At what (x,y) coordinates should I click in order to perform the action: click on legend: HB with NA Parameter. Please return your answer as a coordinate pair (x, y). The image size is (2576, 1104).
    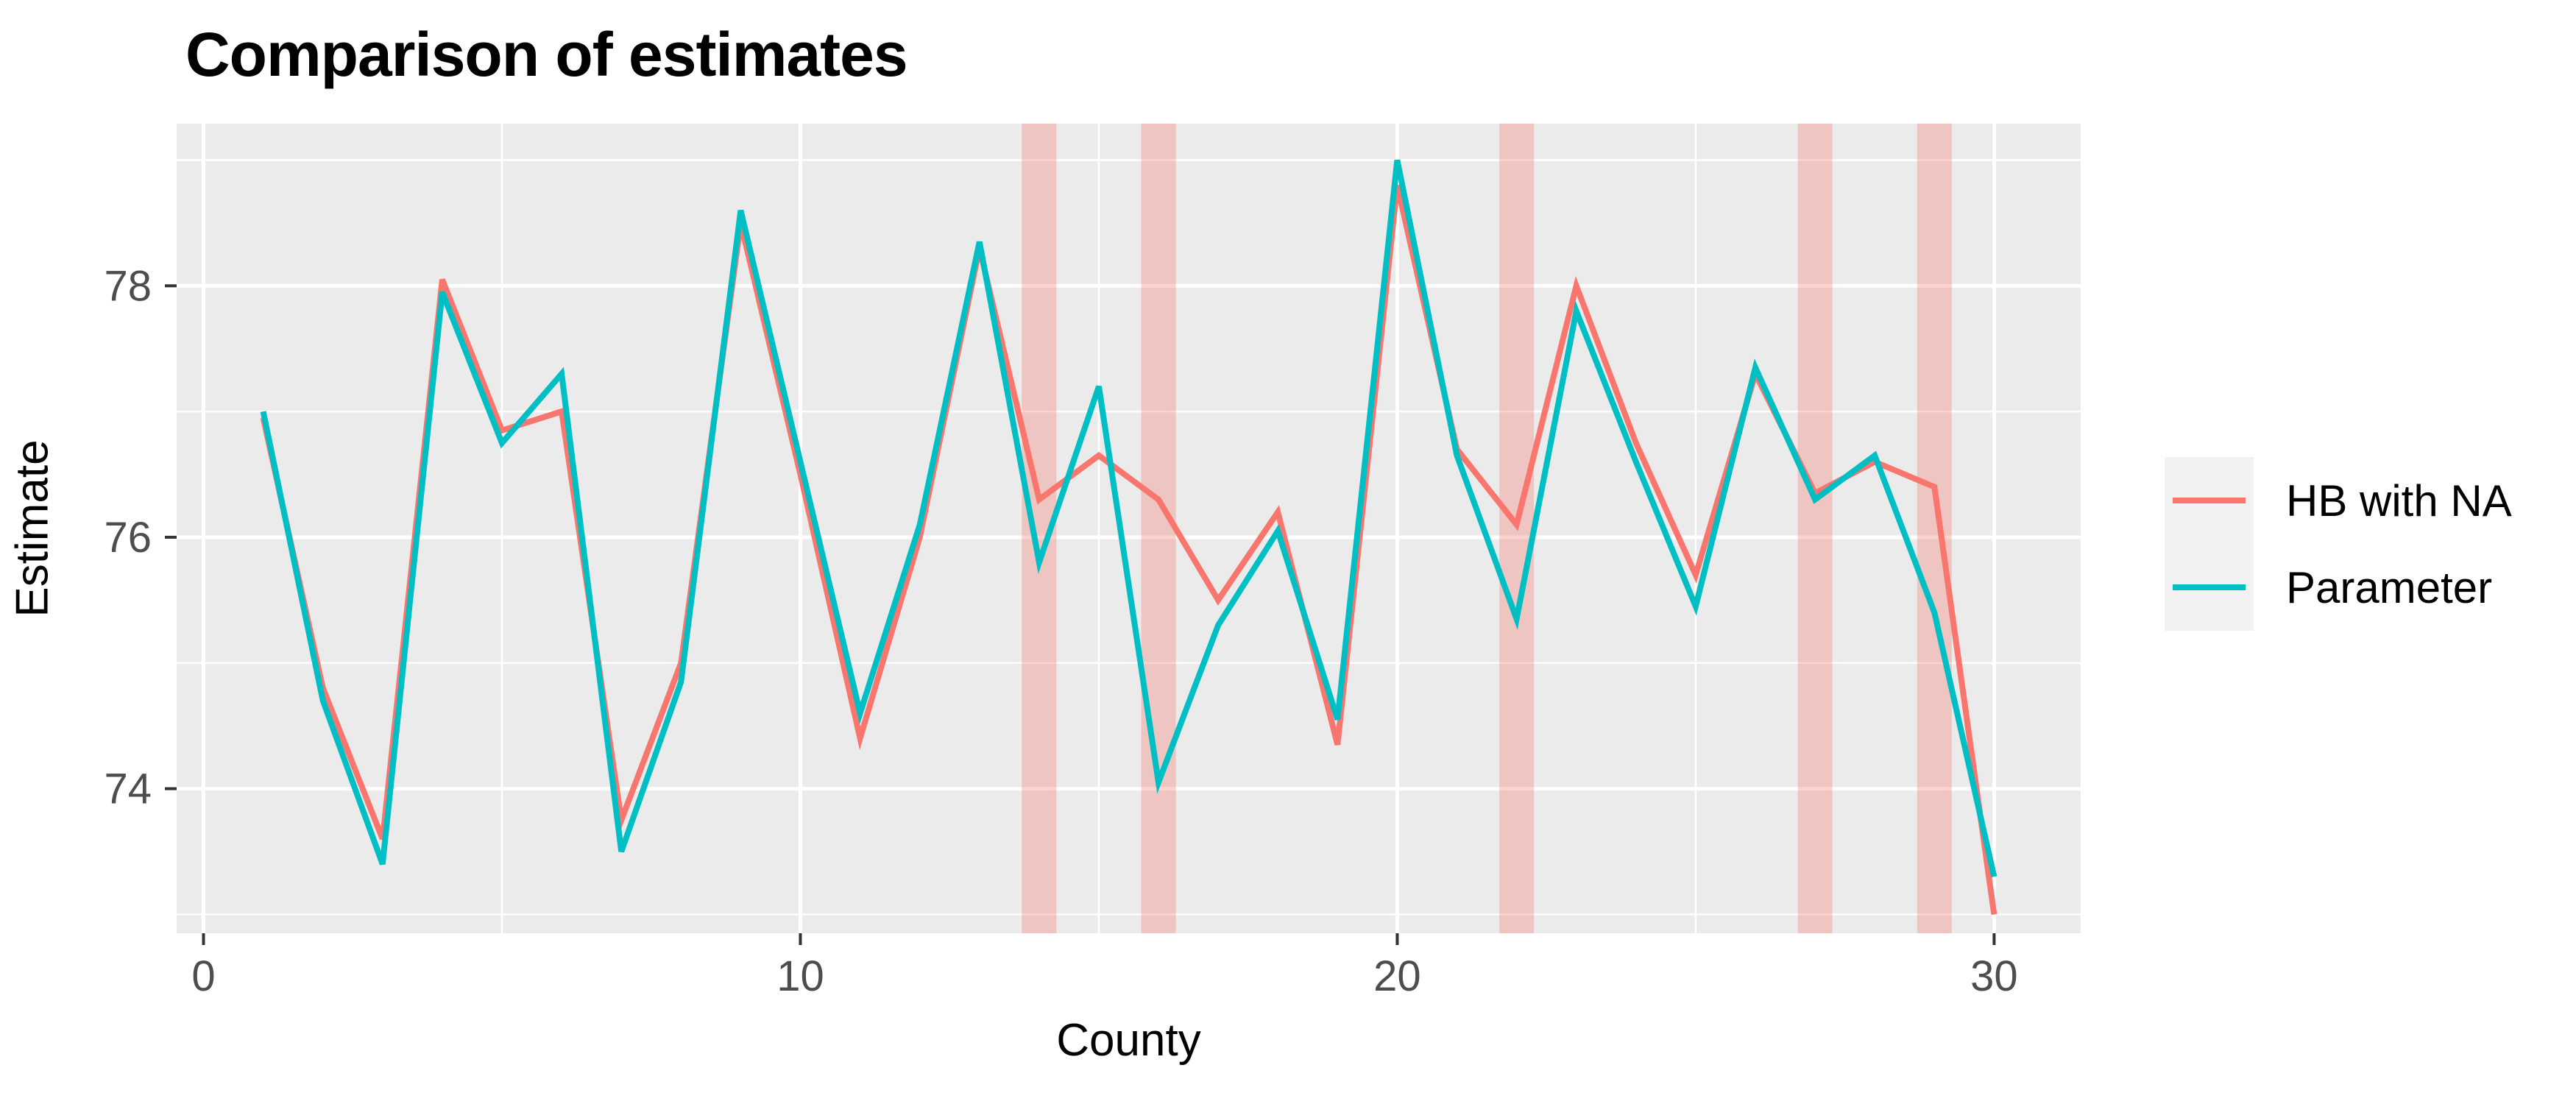
    Looking at the image, I should click on (2338, 544).